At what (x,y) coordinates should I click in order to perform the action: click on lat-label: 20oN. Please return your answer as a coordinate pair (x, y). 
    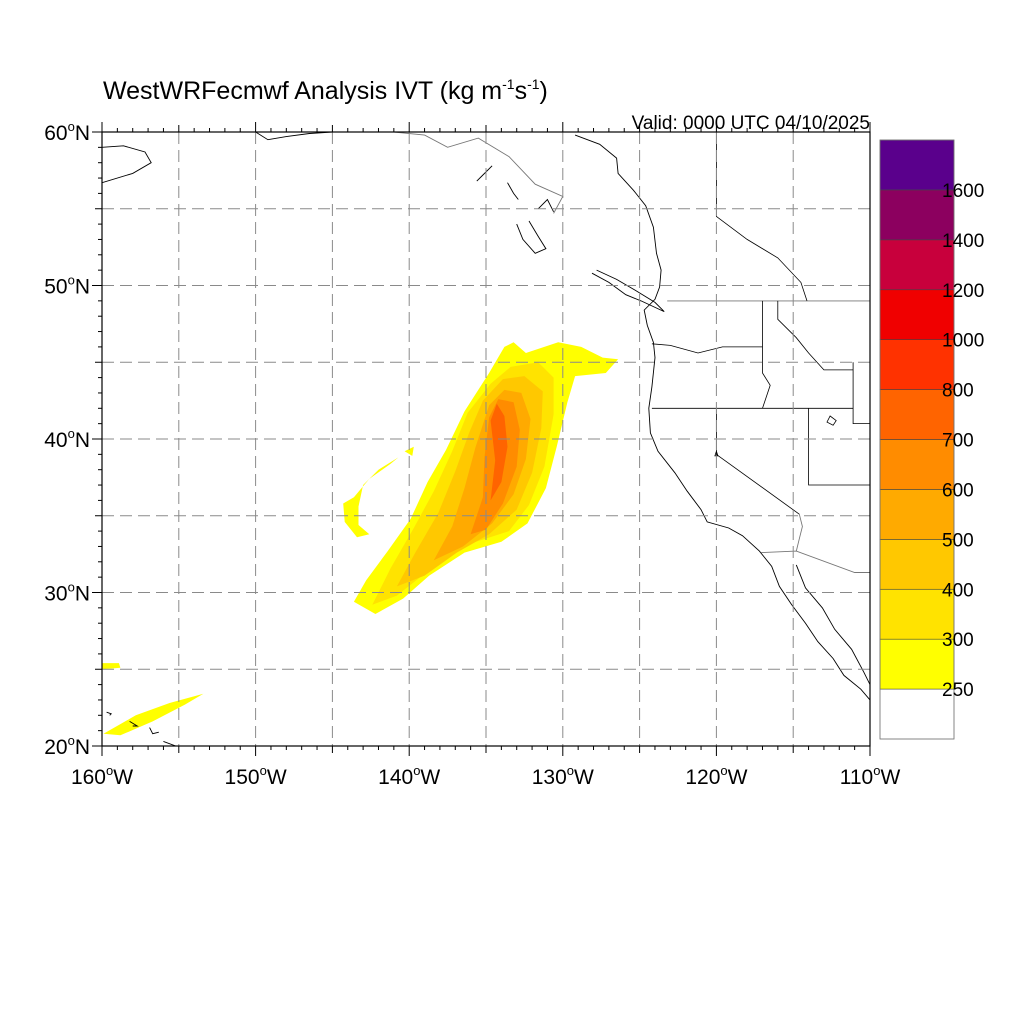
    Looking at the image, I should click on (67, 746).